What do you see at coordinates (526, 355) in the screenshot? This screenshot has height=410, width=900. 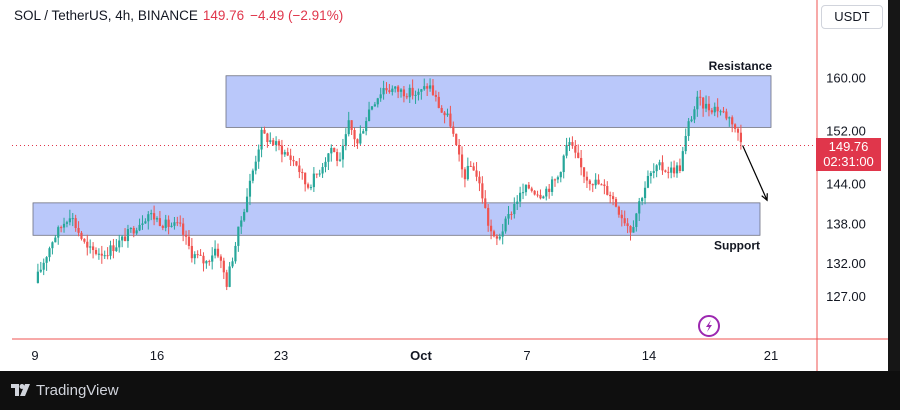 I see `x-tick-label: 7` at bounding box center [526, 355].